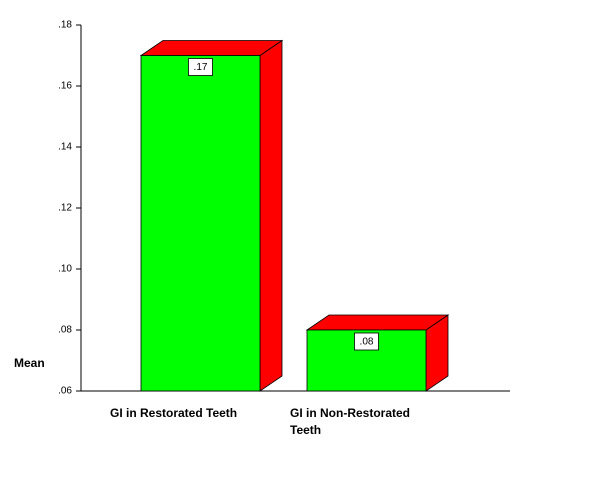 This screenshot has width=595, height=496. I want to click on value-label: .08, so click(367, 342).